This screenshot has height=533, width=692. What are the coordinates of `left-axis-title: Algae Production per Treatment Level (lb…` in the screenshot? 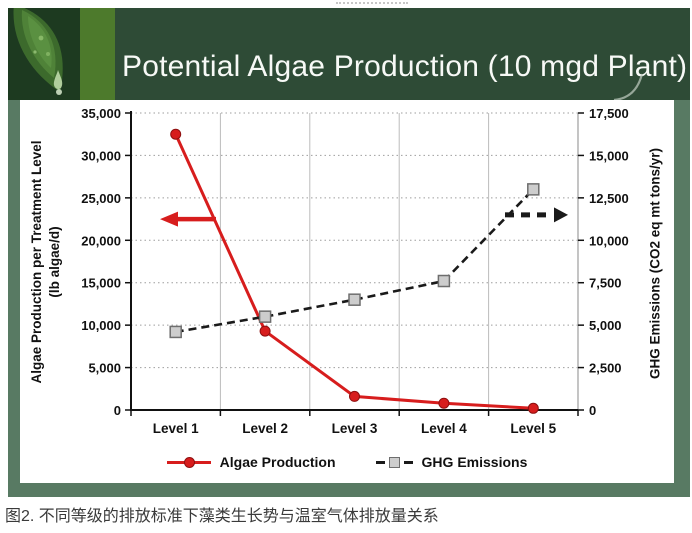 It's located at (47, 262).